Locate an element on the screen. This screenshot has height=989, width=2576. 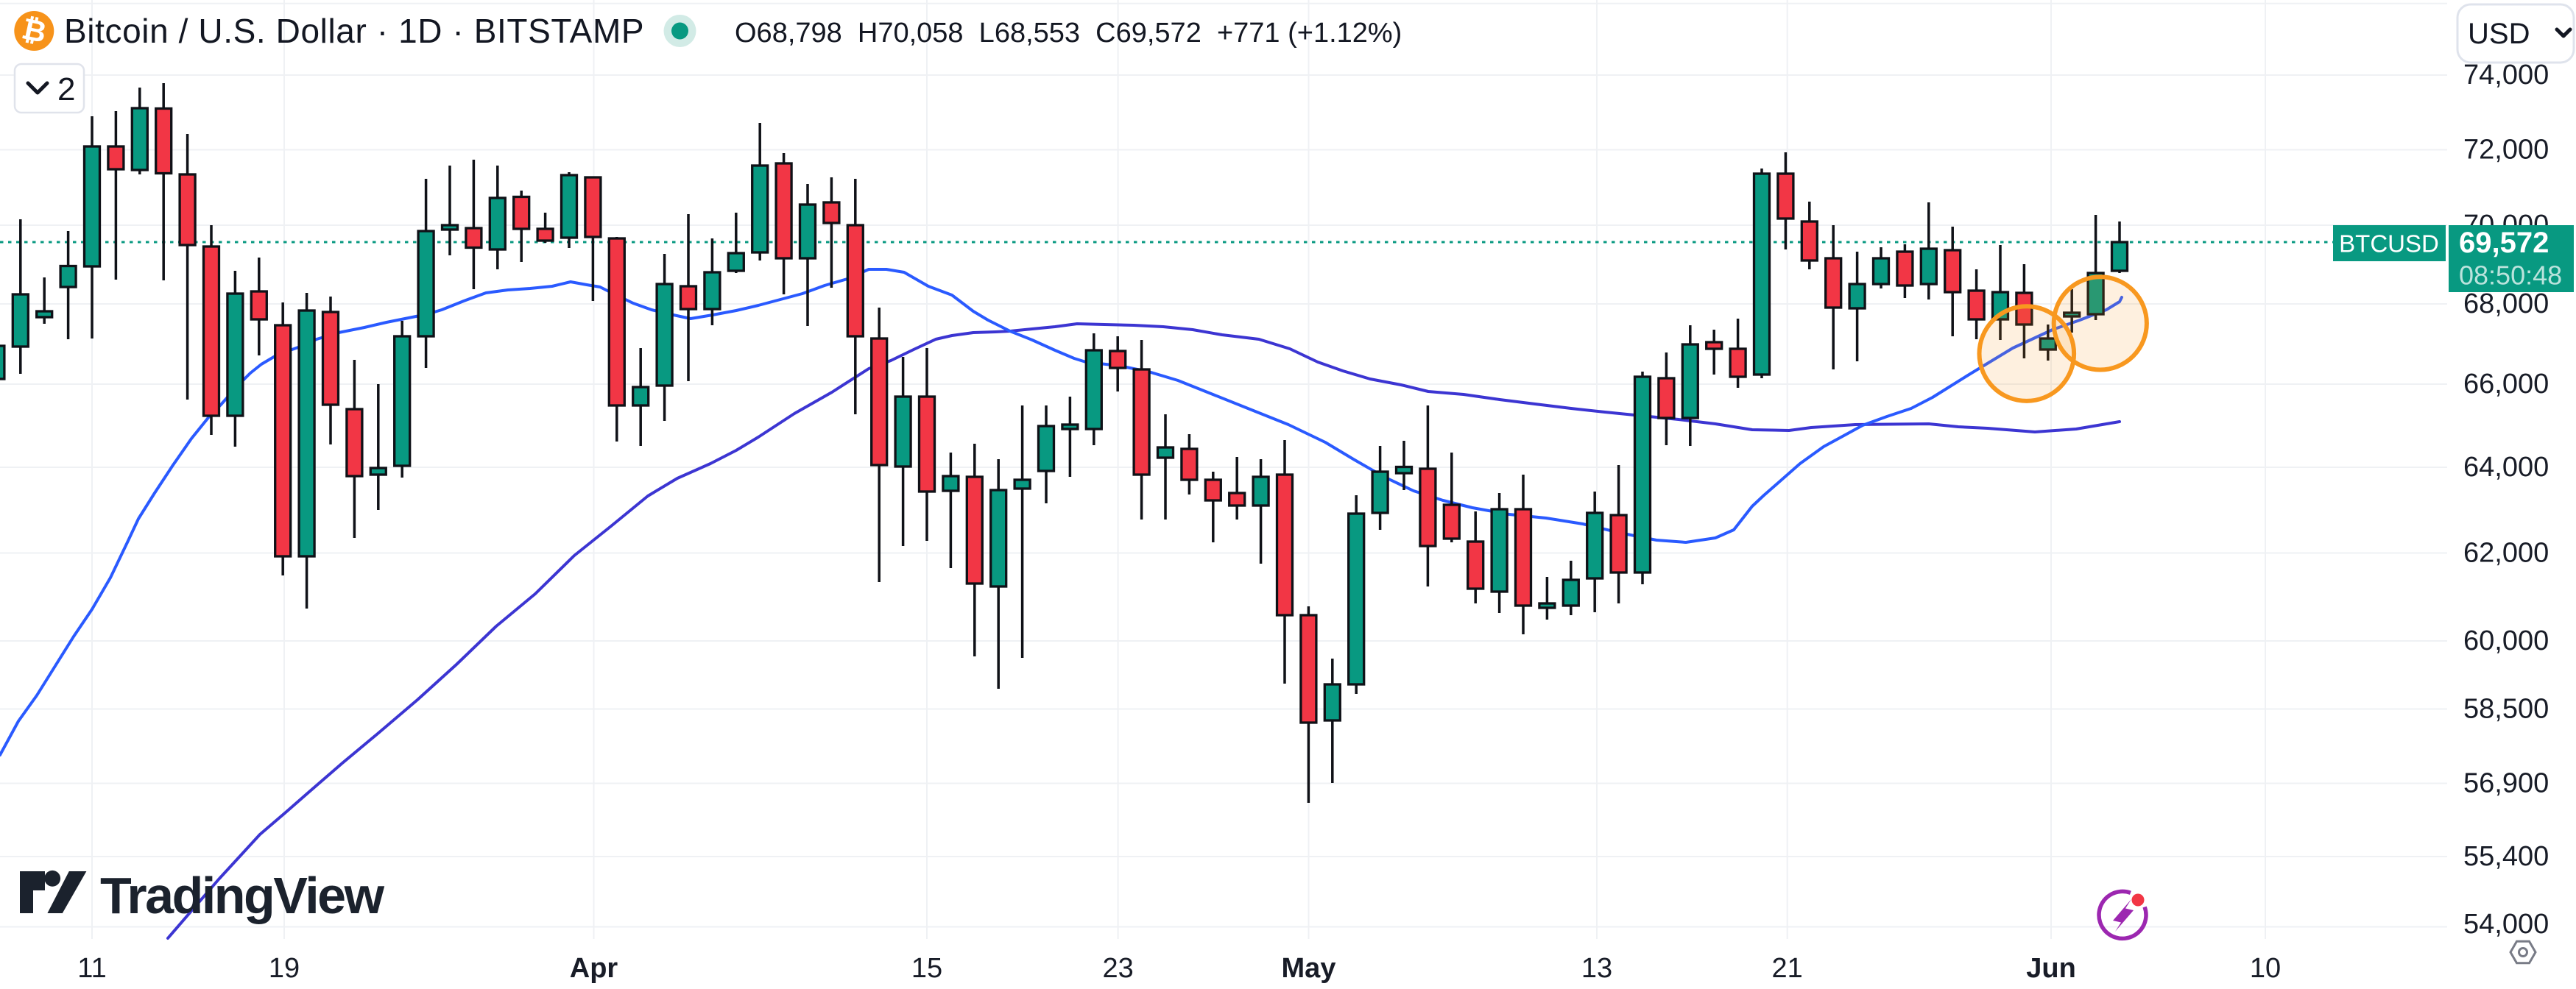
svg-text: 08:50:48 is located at coordinates (2510, 275).